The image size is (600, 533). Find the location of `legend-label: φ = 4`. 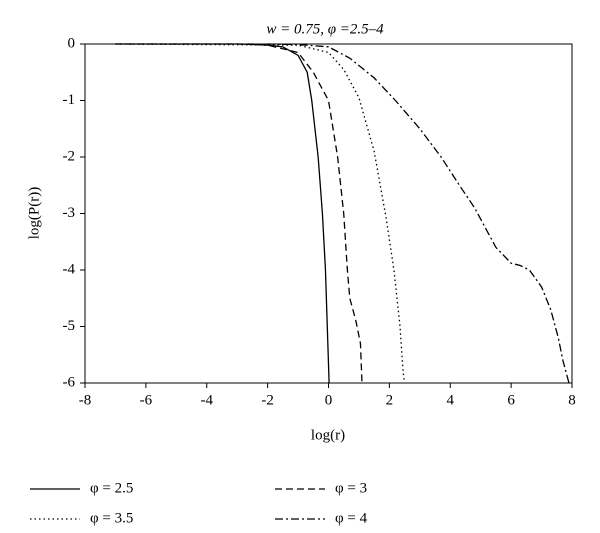

legend-label: φ = 4 is located at coordinates (351, 518).